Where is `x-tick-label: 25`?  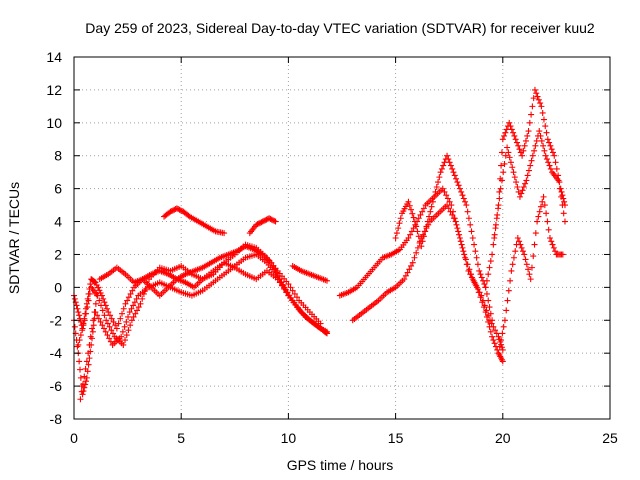
x-tick-label: 25 is located at coordinates (610, 438).